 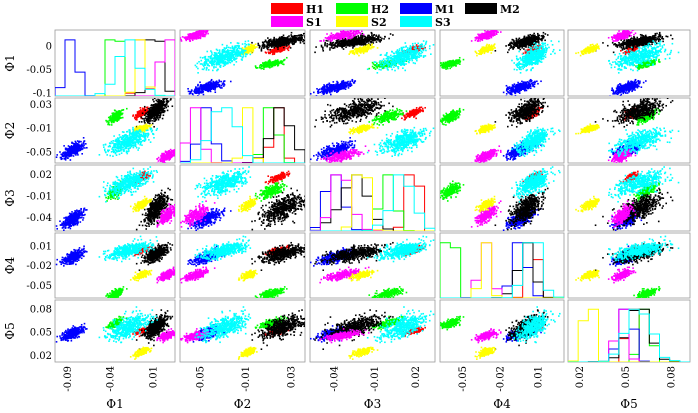 What do you see at coordinates (481, 8) in the screenshot?
I see `legend-swatch` at bounding box center [481, 8].